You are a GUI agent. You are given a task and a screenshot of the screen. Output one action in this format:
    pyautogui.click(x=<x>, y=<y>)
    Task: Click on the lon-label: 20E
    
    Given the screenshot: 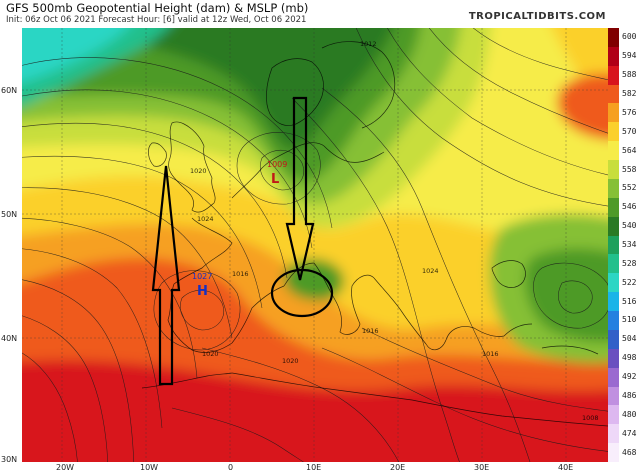 What is the action you would take?
    pyautogui.click(x=398, y=467)
    